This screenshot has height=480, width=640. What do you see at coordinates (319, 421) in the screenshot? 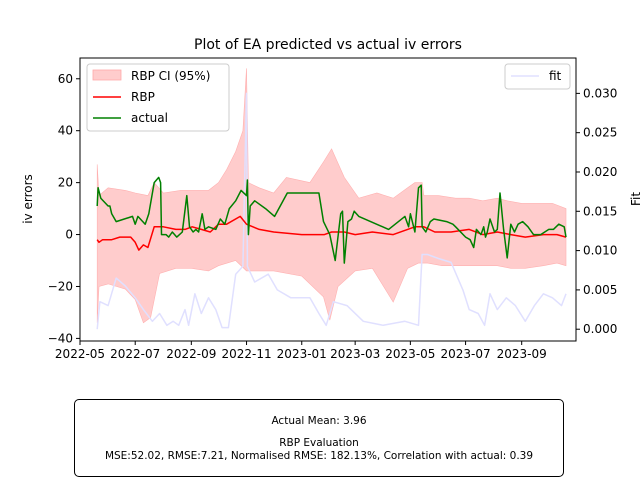
I see `actual-mean-text: Actual Mean: 3.96` at bounding box center [319, 421].